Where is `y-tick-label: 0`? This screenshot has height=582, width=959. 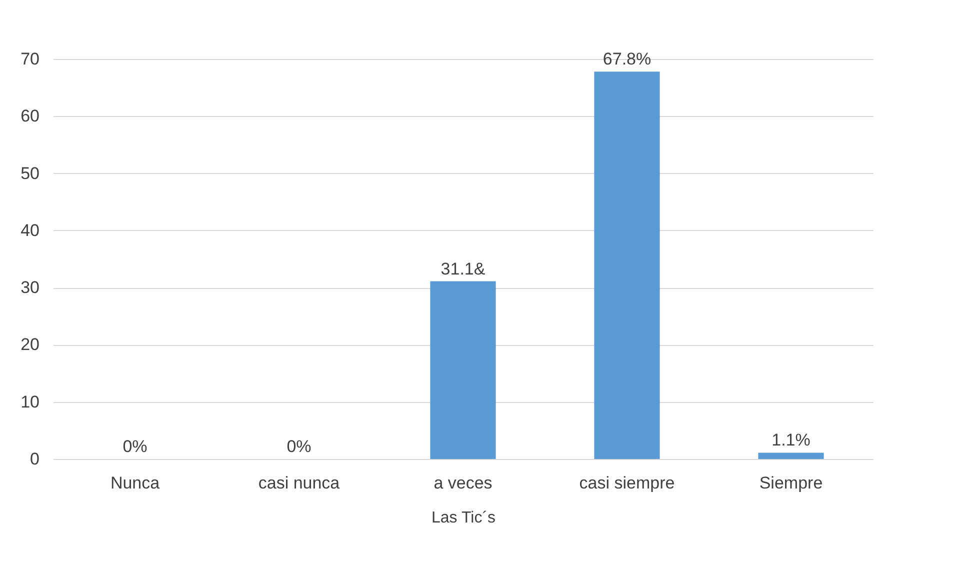 y-tick-label: 0 is located at coordinates (35, 459).